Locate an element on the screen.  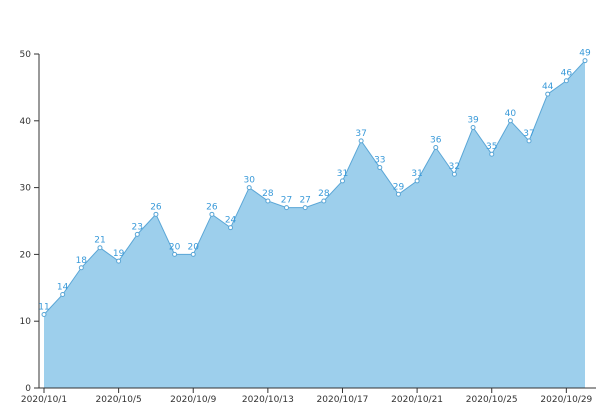
x-tick-label: 2020/10/25 is located at coordinates (492, 400).